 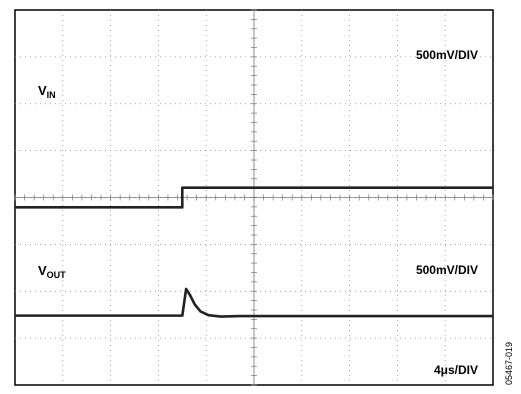 What do you see at coordinates (447, 270) in the screenshot?
I see `vout-scale-label: 500mV/DIV` at bounding box center [447, 270].